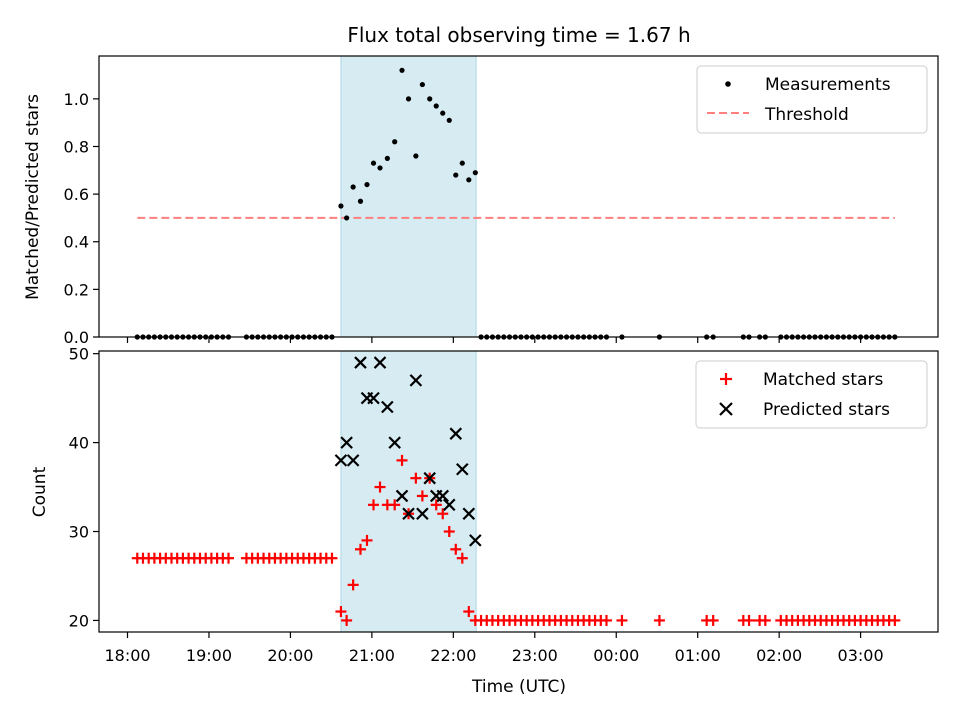 The width and height of the screenshot is (960, 720). Describe the element at coordinates (726, 379) in the screenshot. I see `legend-matched-marker` at that location.